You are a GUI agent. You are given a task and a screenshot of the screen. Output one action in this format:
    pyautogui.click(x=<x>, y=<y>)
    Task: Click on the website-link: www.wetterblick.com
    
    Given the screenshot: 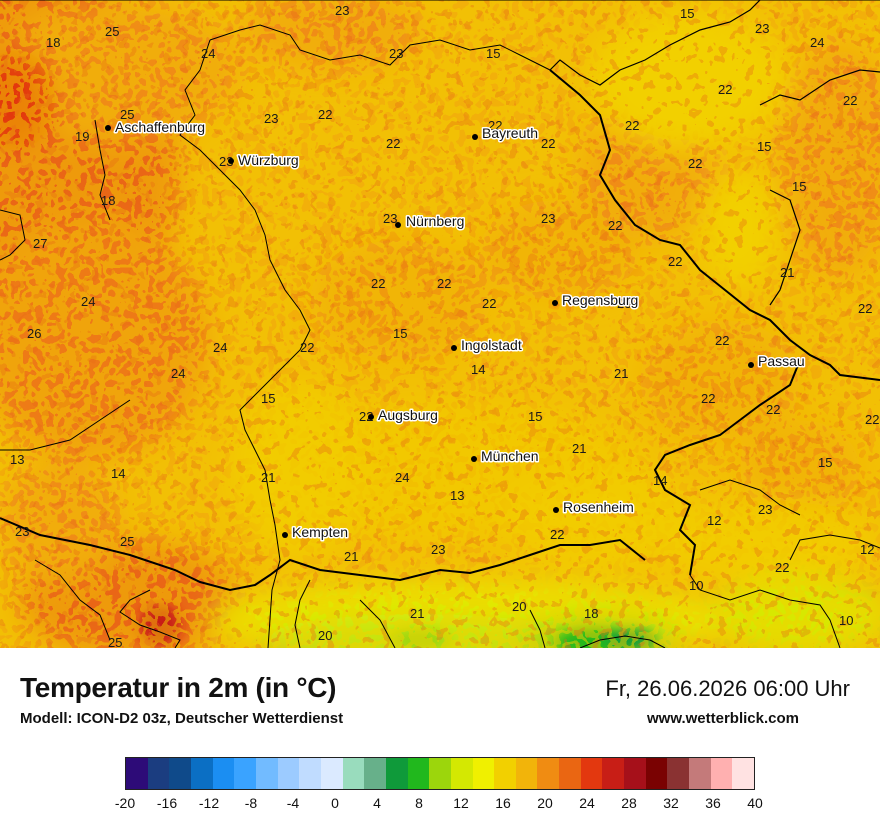 What is the action you would take?
    pyautogui.click(x=723, y=718)
    